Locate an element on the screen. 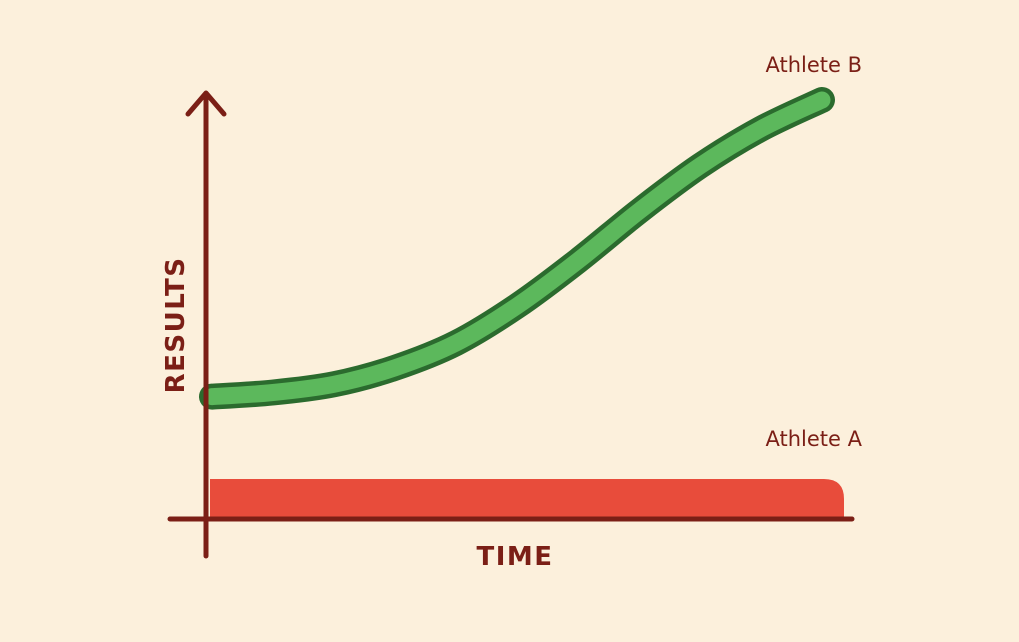  y-axis-arrowhead is located at coordinates (206, 103).